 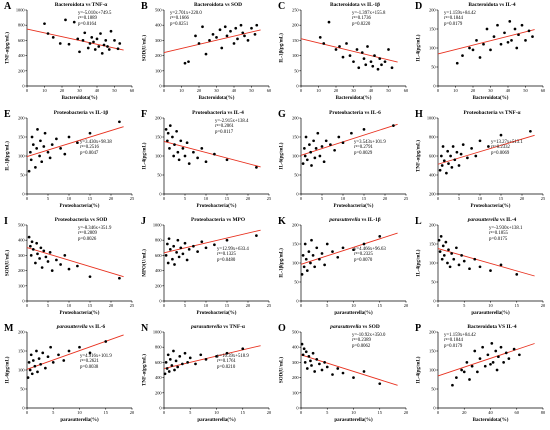 What do you see at coordinates (95, 228) in the screenshot?
I see `stats-line: y=-8.346x+351.9` at bounding box center [95, 228].